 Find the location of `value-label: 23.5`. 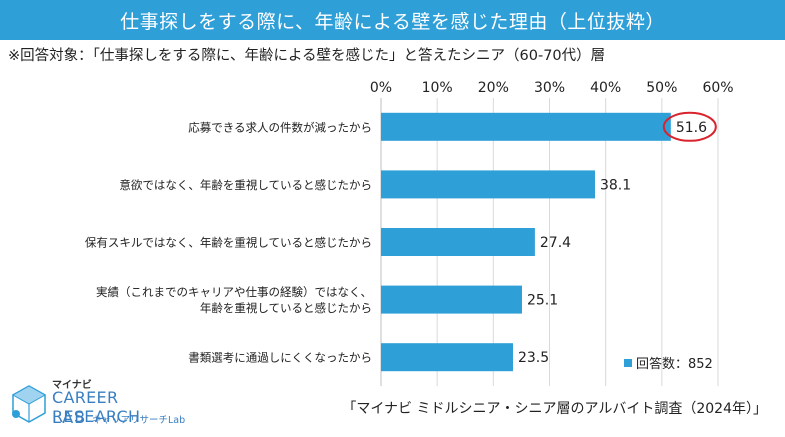

value-label: 23.5 is located at coordinates (533, 358).